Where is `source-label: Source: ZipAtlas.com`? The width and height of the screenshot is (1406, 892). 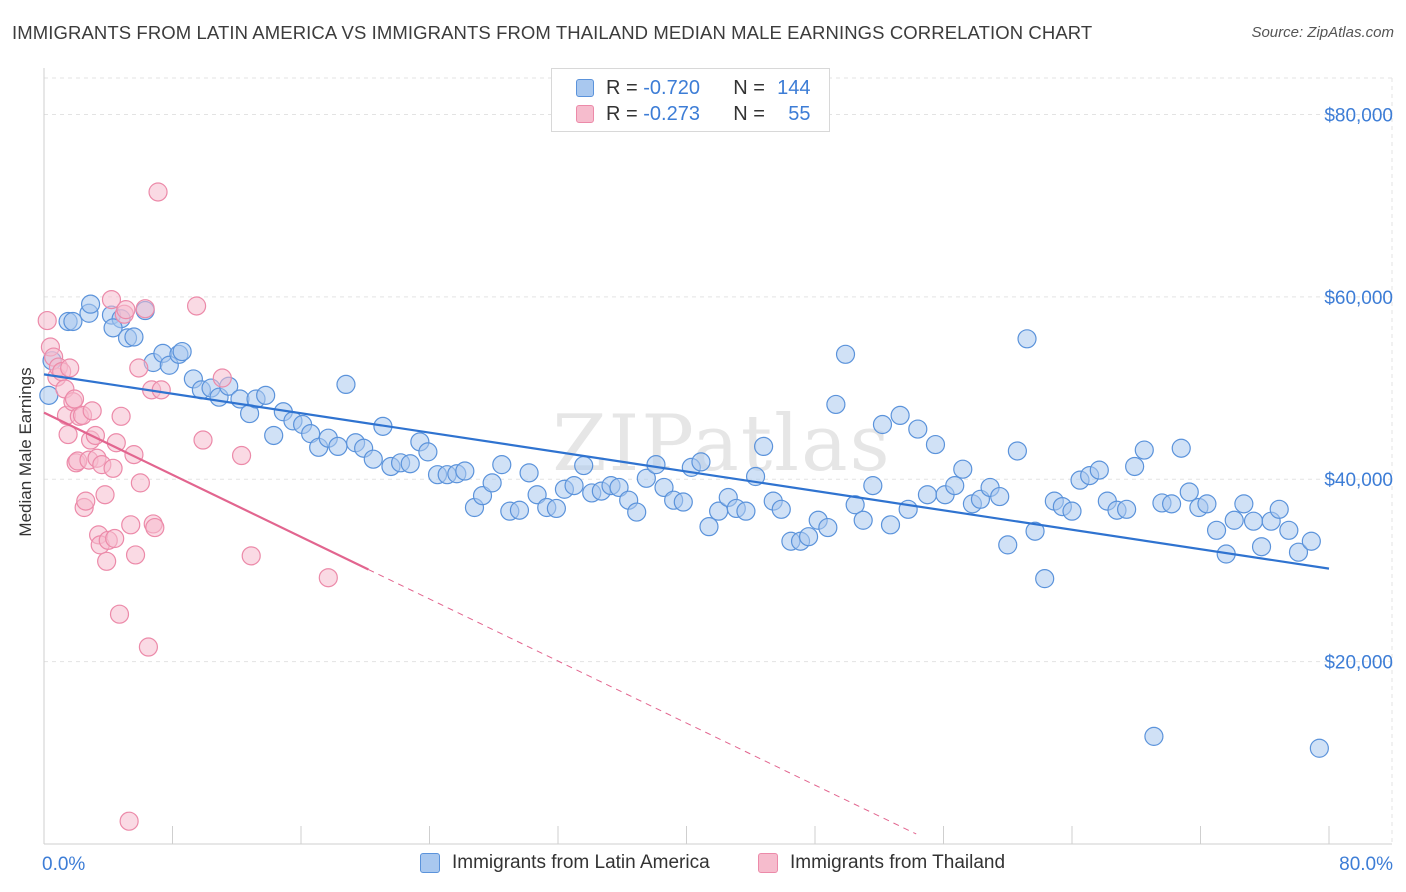
source-label: Source: ZipAtlas.com is located at coordinates (1322, 32).